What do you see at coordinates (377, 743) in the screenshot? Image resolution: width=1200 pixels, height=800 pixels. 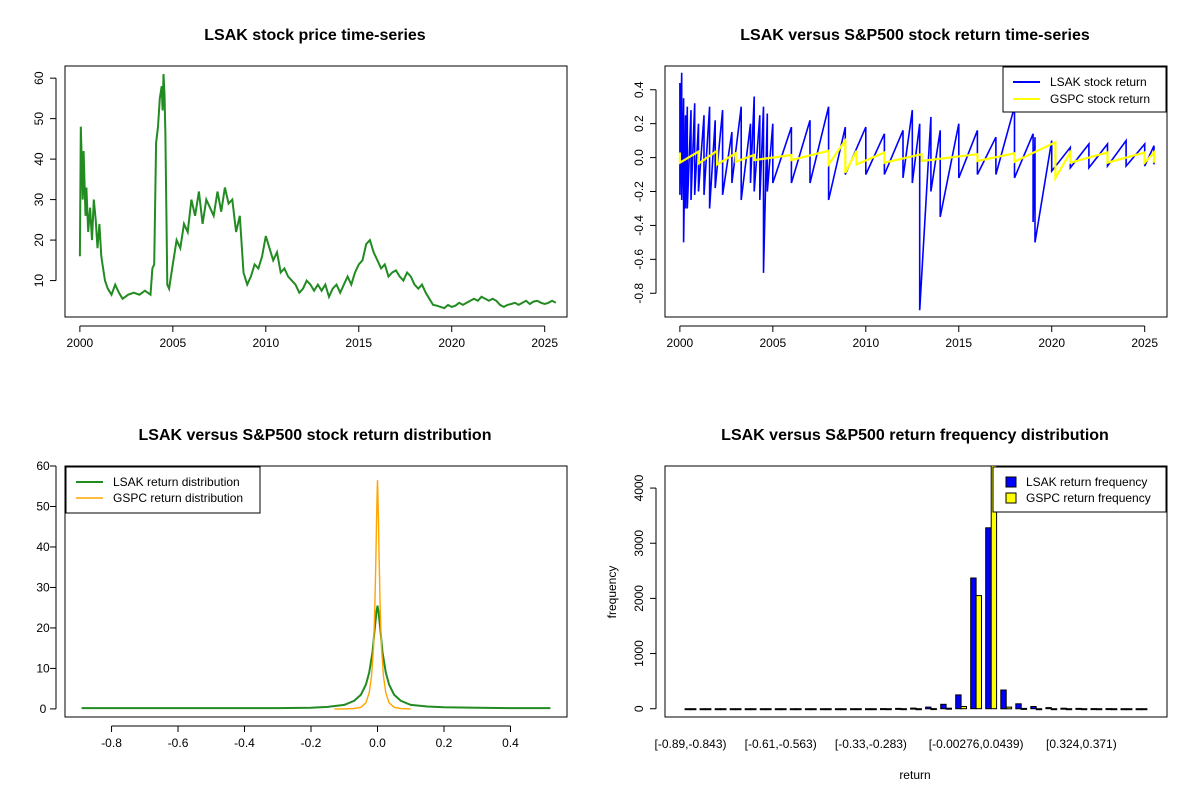 I see `density-x-tick-label: 0.0` at bounding box center [377, 743].